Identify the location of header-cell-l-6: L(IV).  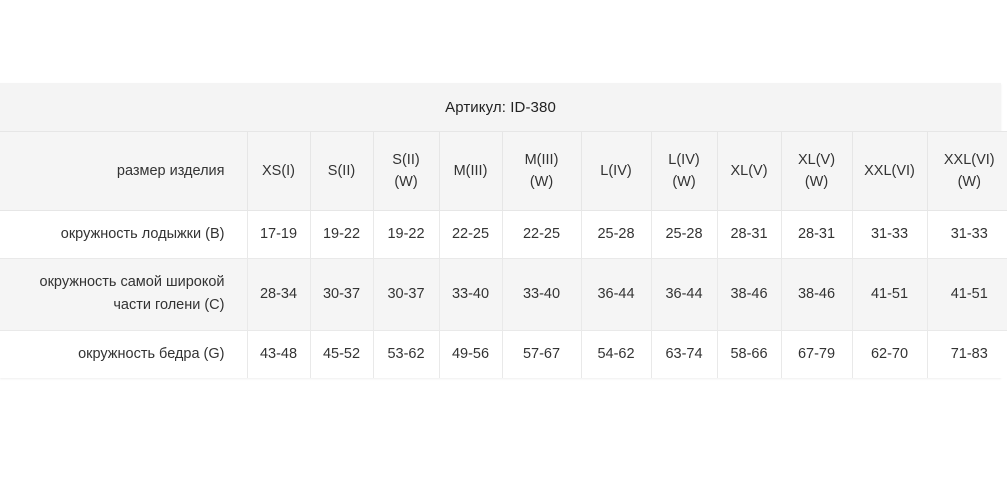
(615, 171).